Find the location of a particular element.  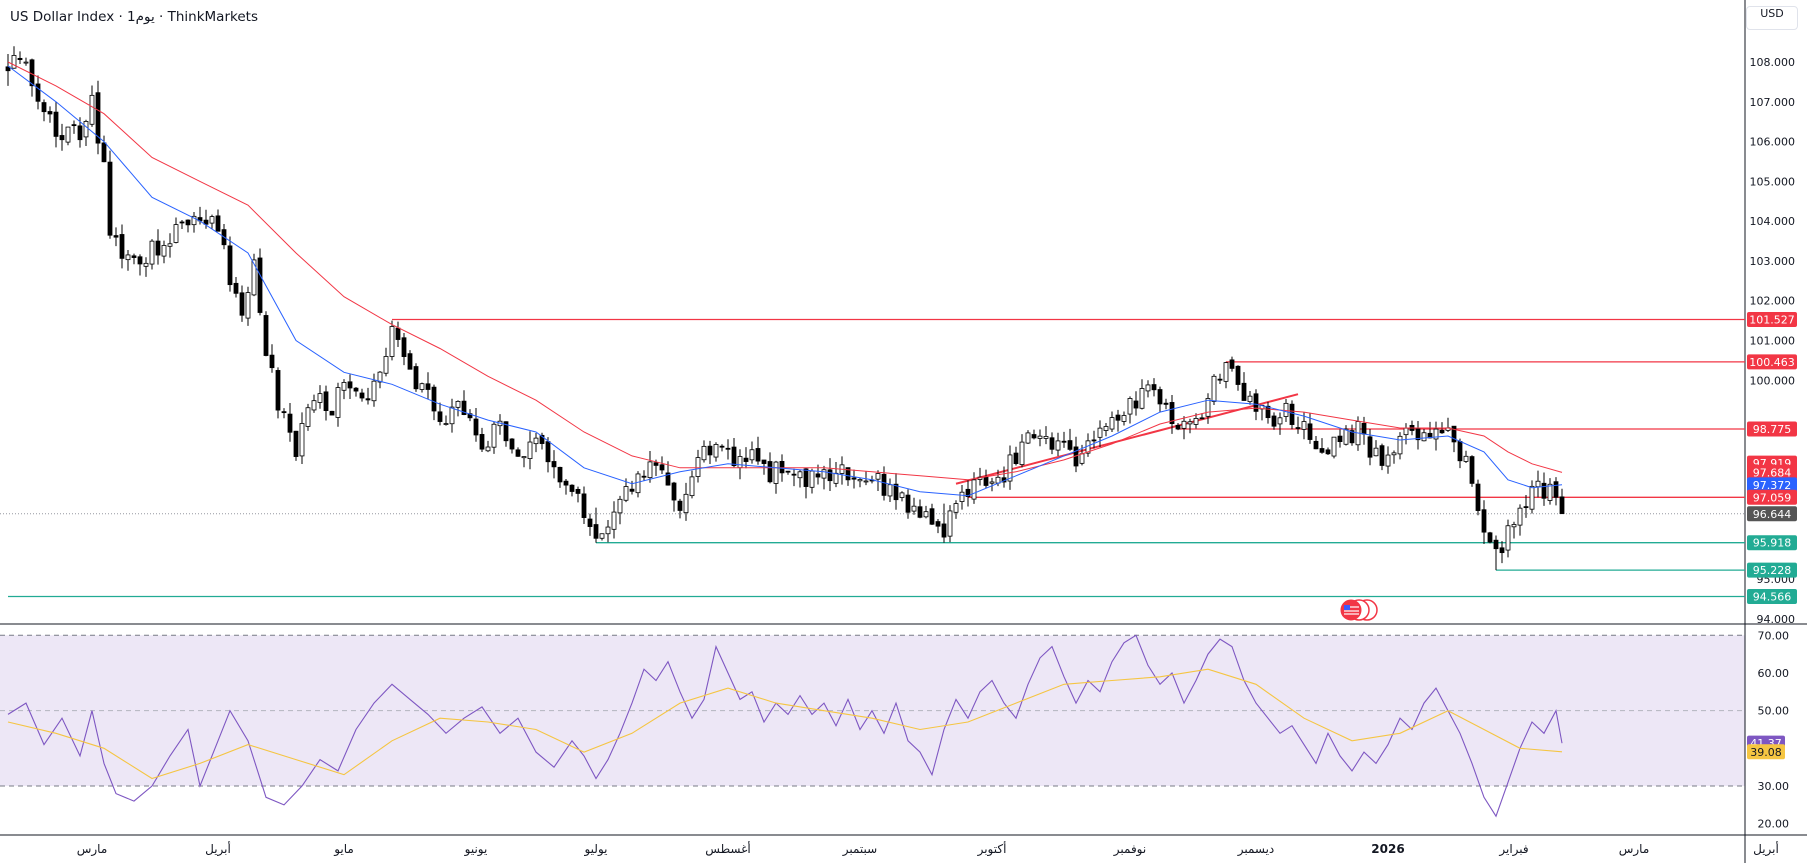

symbol-title: US Dollar Index · 1يوم · ThinkMarkets is located at coordinates (134, 17).